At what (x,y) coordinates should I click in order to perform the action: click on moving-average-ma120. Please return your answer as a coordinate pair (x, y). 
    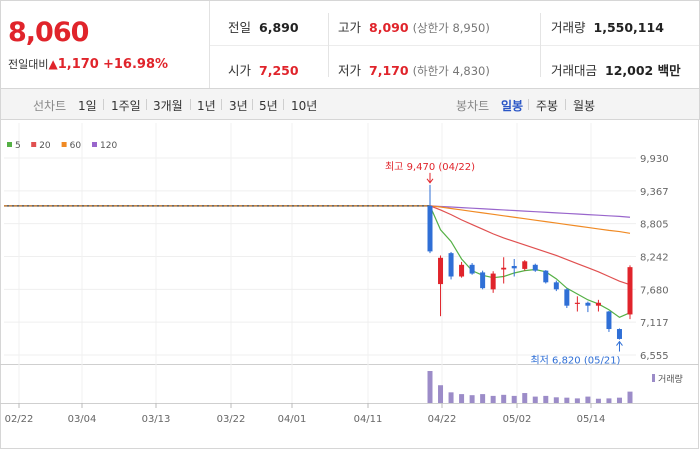
    Looking at the image, I should click on (530, 211).